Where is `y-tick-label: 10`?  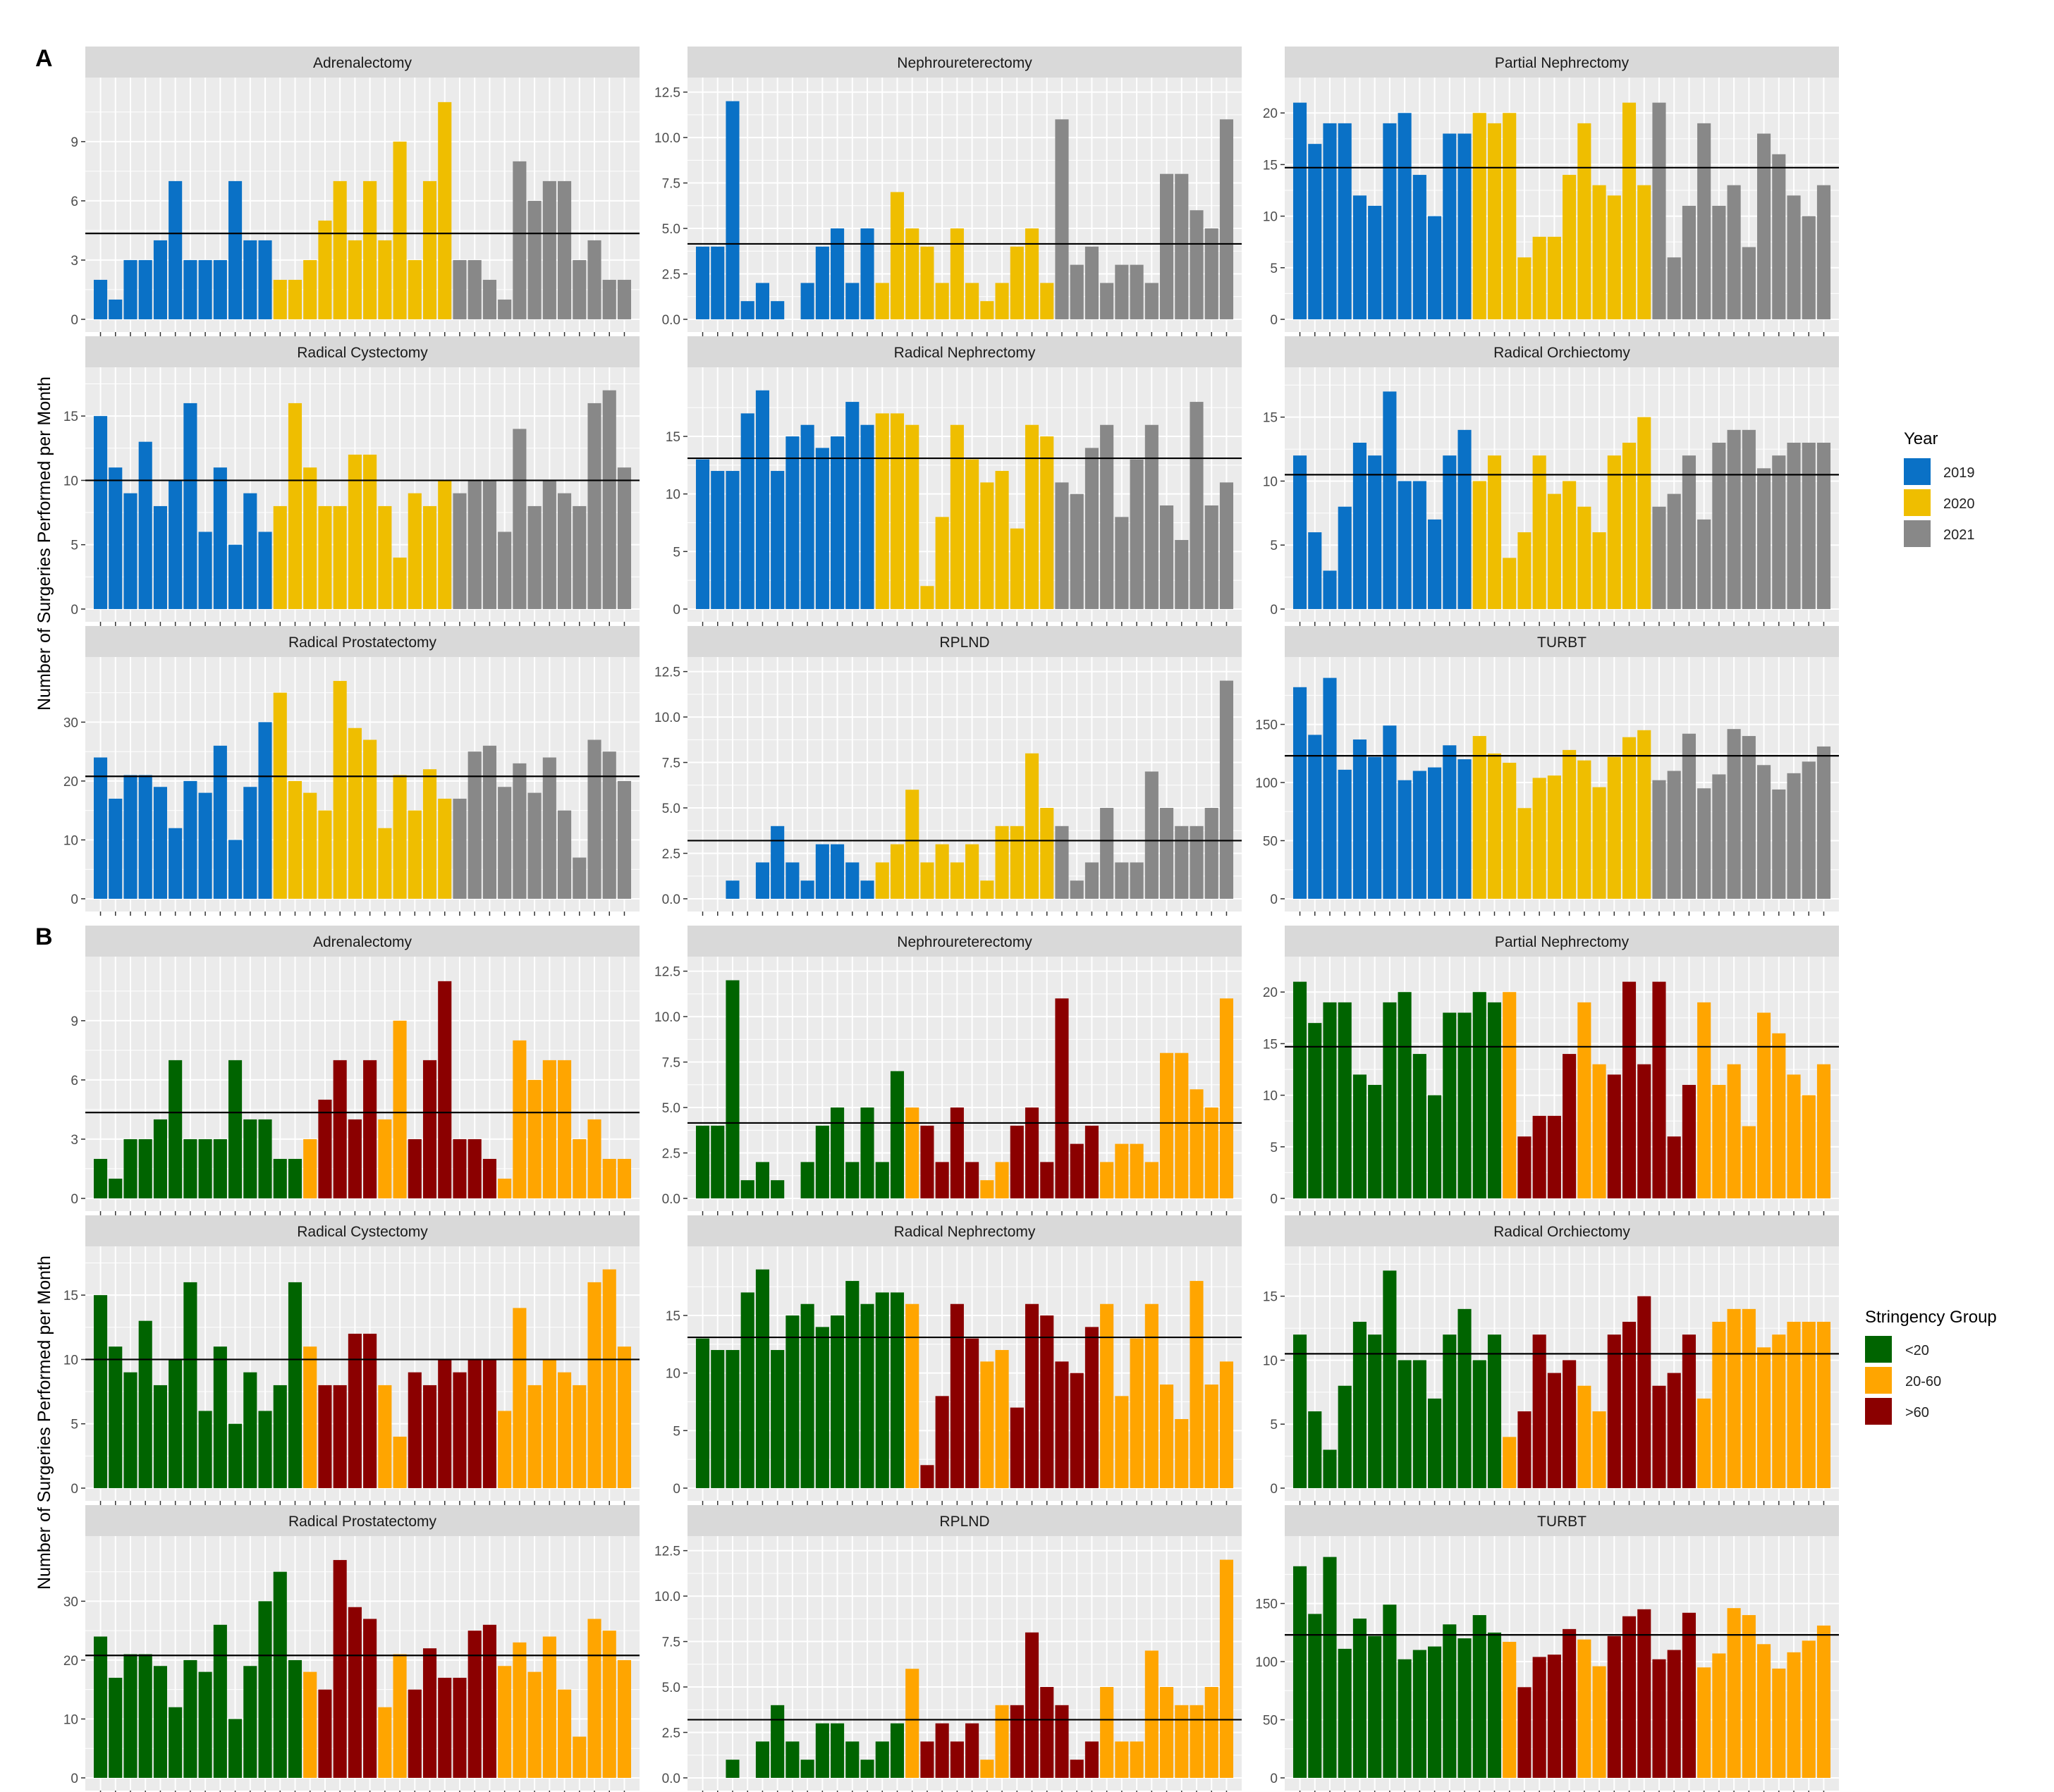
y-tick-label: 10 is located at coordinates (70, 840).